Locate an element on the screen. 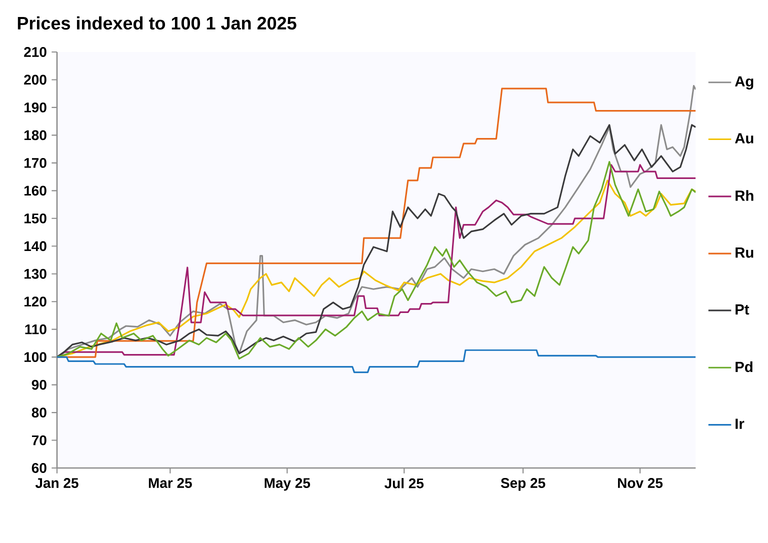 This screenshot has height=543, width=768. y-tick-label: 160 is located at coordinates (35, 191).